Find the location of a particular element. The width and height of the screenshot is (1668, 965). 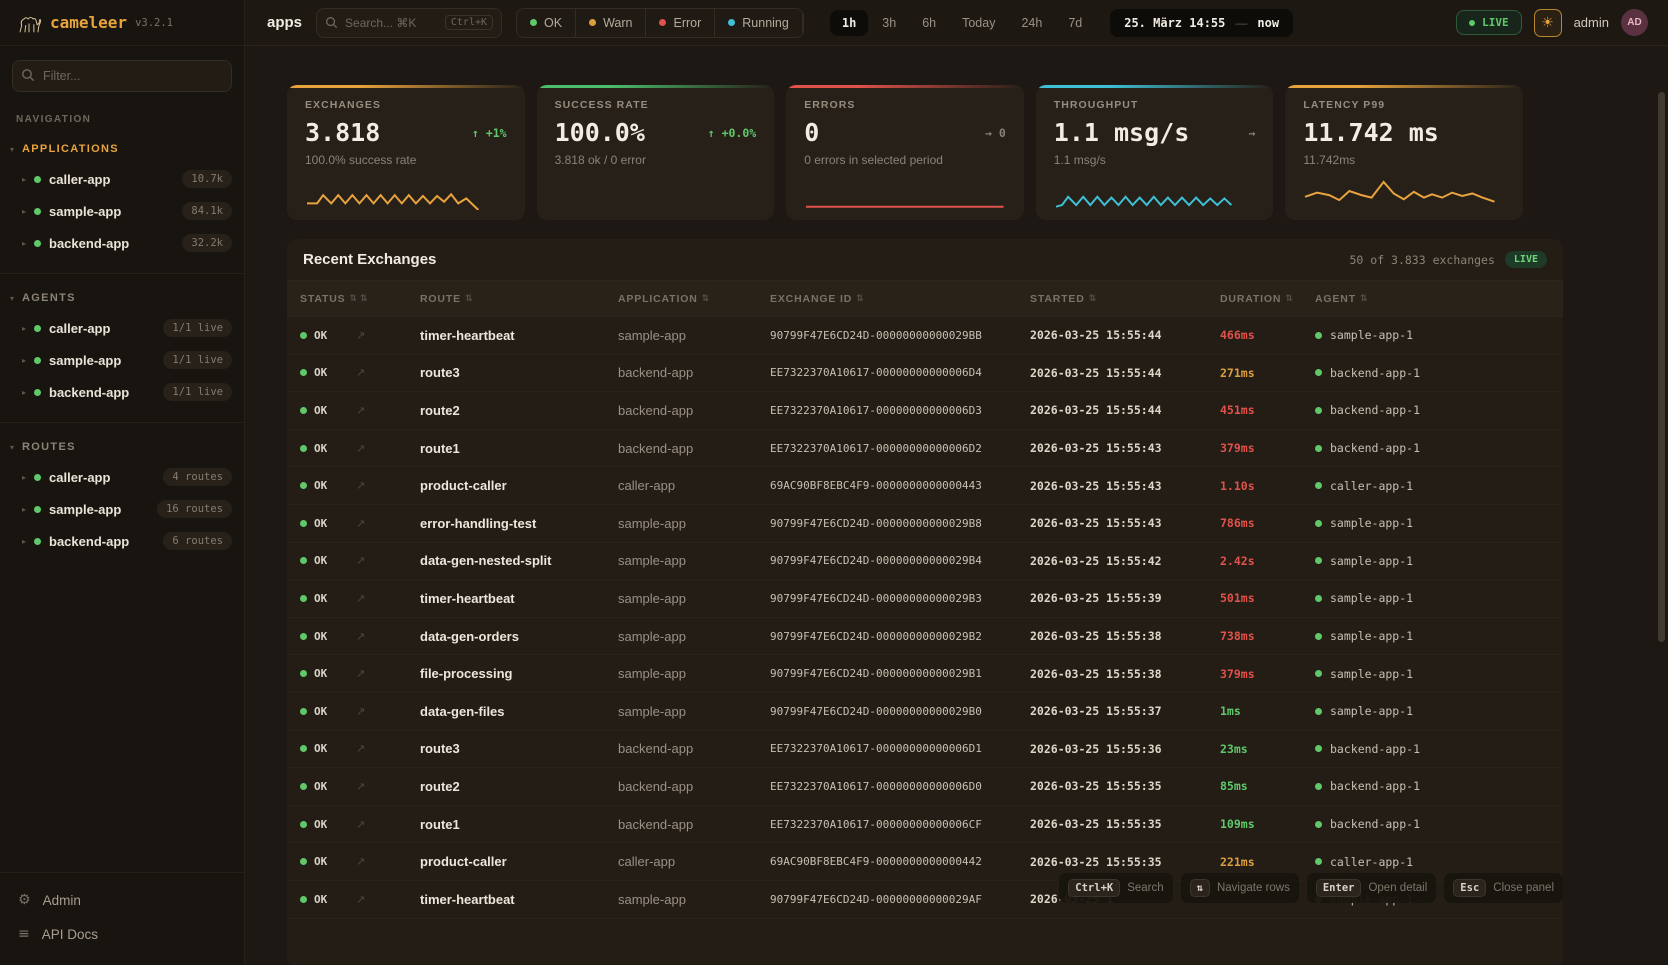

stat-delta: ↑ +0.0% is located at coordinates (732, 132).